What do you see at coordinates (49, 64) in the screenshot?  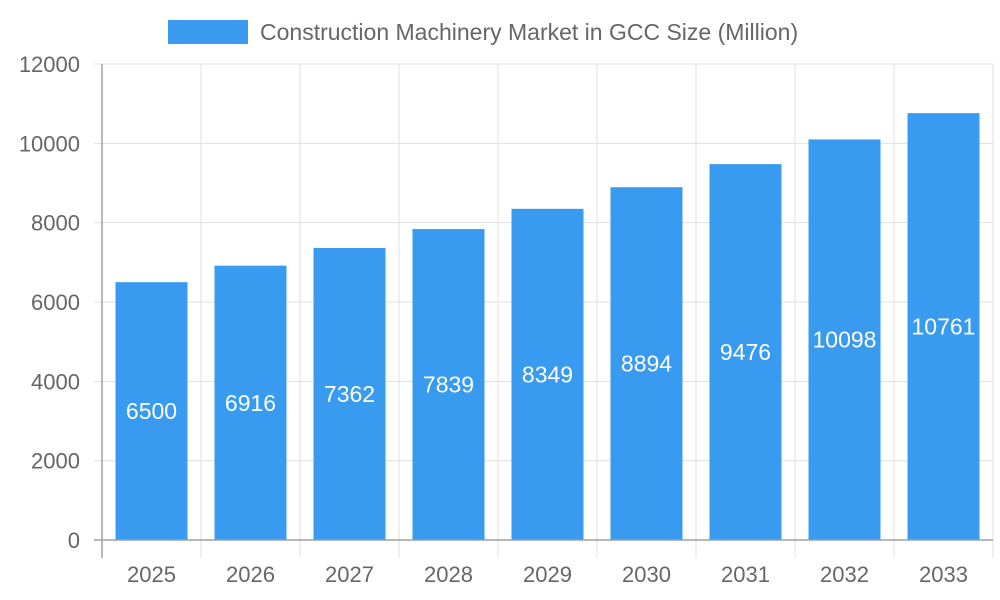 I see `y-tick-label: 12000` at bounding box center [49, 64].